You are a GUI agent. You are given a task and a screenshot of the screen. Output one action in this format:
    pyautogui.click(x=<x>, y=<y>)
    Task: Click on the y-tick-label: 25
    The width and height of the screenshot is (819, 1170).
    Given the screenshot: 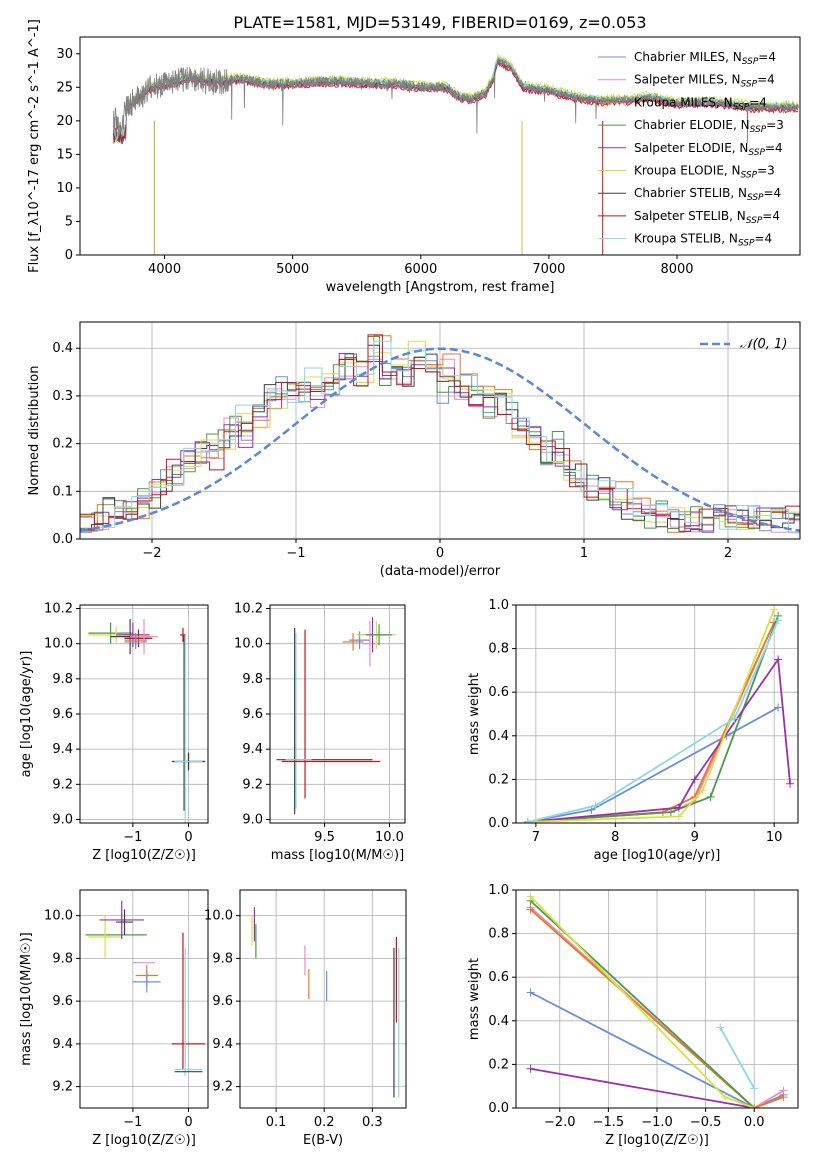 What is the action you would take?
    pyautogui.click(x=64, y=87)
    